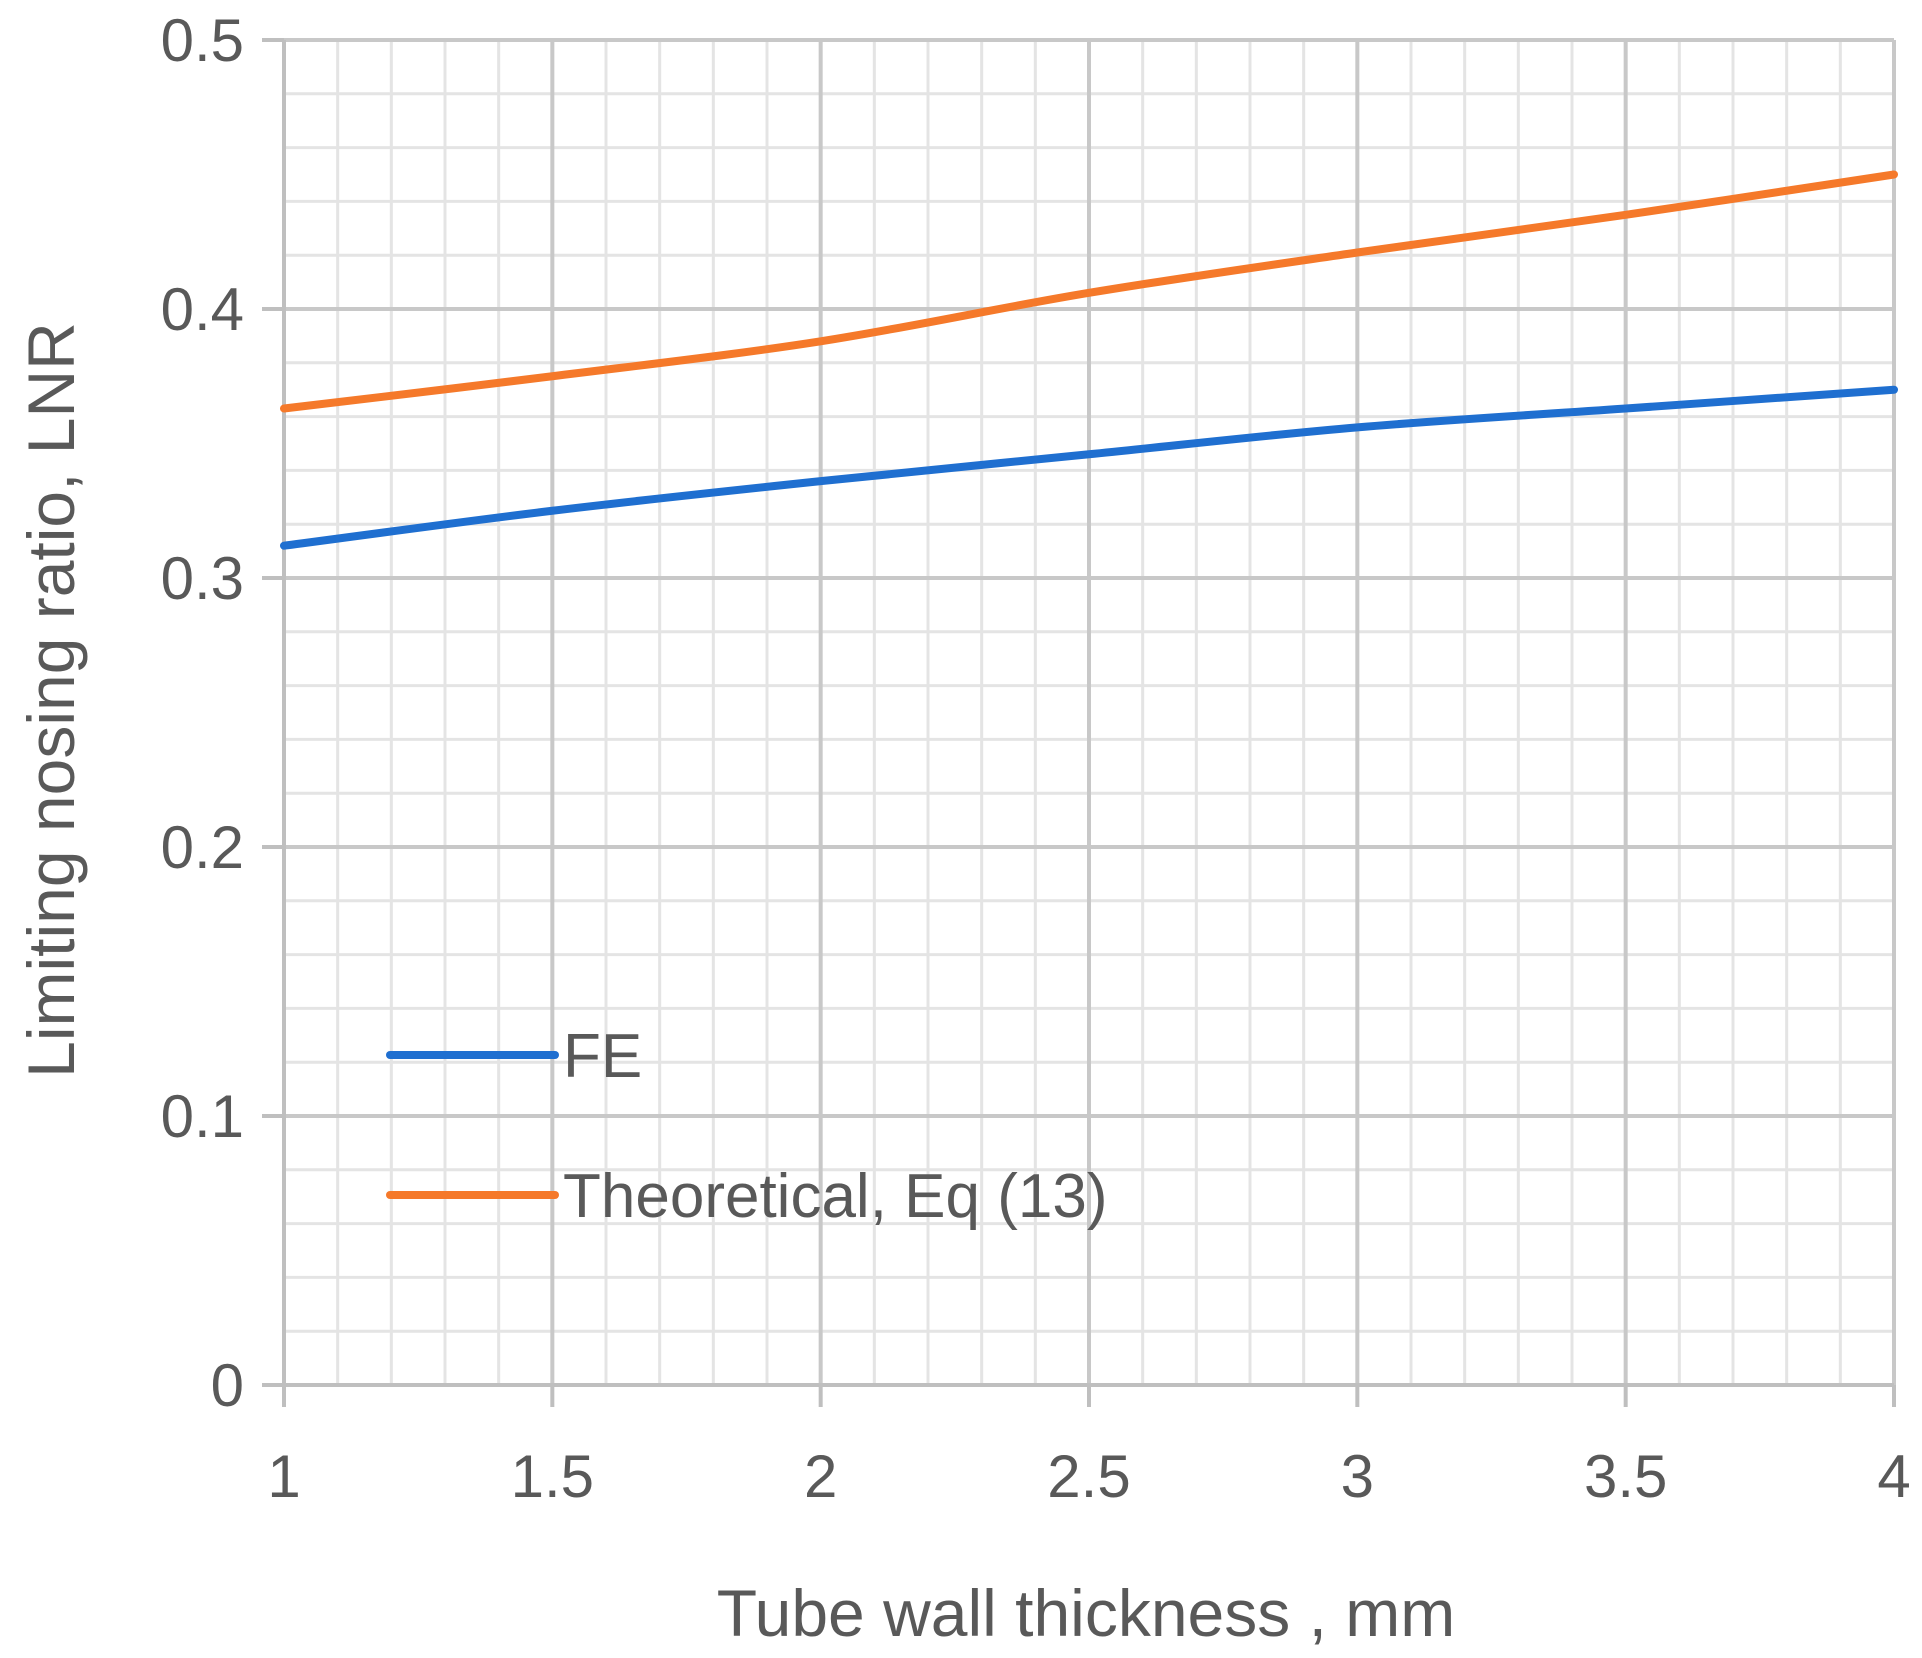 This screenshot has height=1658, width=1922. Describe the element at coordinates (552, 1476) in the screenshot. I see `x-tick-label: 1.5` at that location.